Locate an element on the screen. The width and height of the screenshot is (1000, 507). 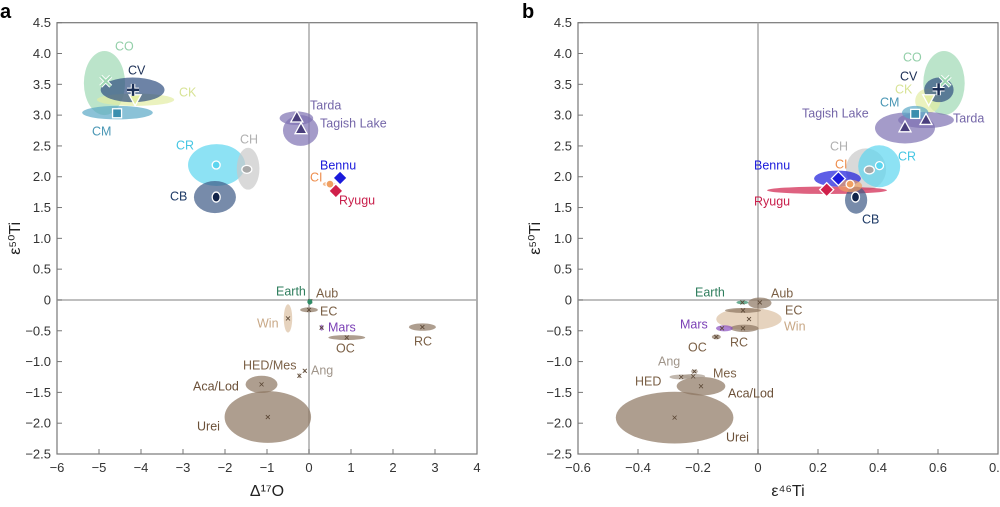
x-tick-label: 4 is located at coordinates (476, 467).